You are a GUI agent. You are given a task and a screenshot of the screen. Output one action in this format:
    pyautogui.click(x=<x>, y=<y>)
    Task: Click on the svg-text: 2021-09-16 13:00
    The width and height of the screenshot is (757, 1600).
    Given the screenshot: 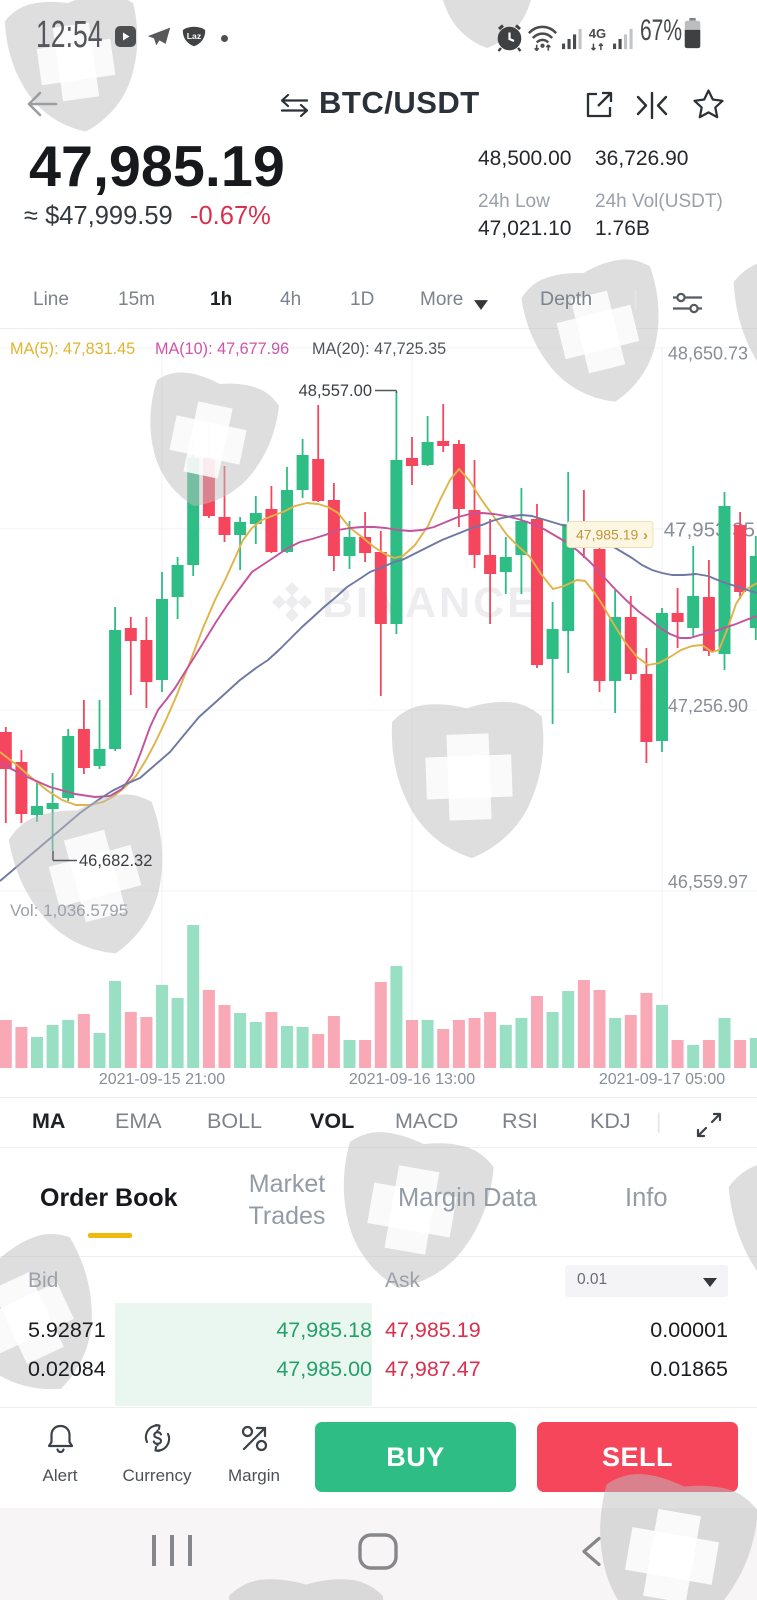 What is the action you would take?
    pyautogui.click(x=412, y=1079)
    